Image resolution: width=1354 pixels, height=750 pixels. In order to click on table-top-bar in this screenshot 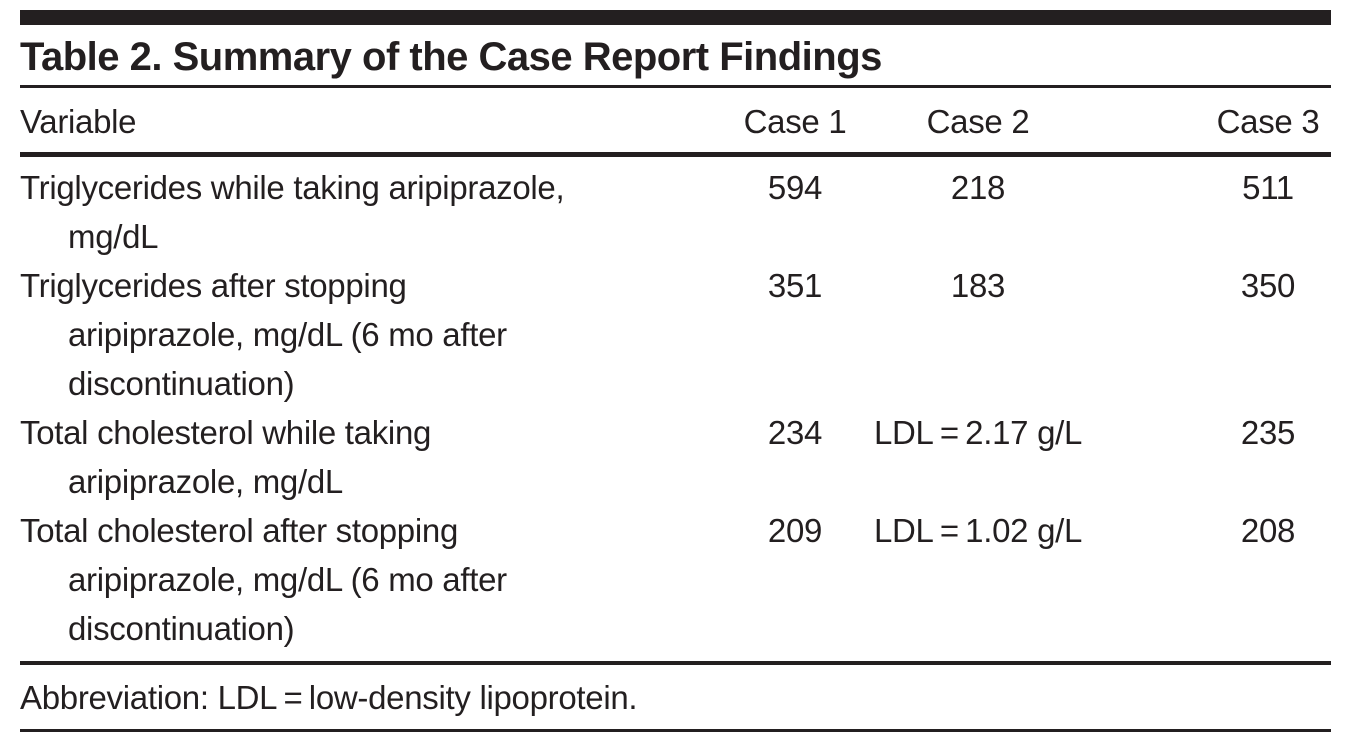, I will do `click(675, 17)`.